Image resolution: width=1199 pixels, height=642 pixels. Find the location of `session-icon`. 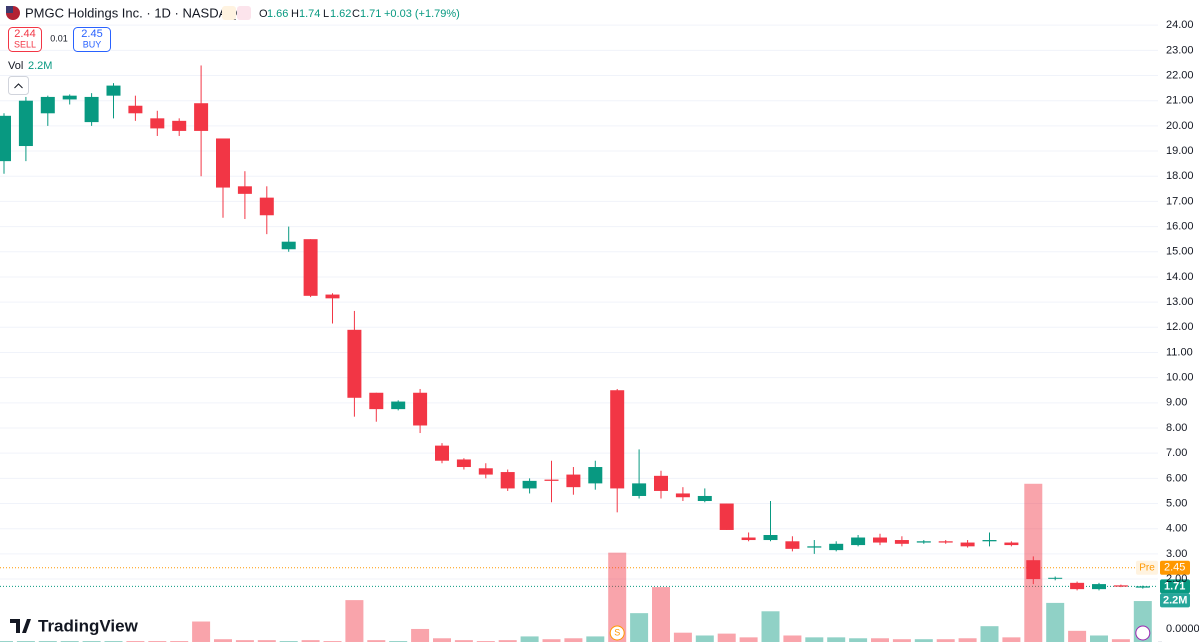

session-icon is located at coordinates (229, 13).